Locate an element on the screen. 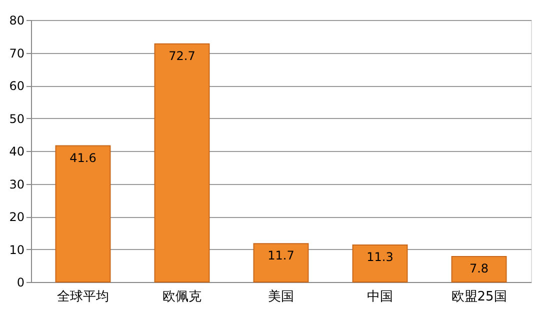  data-label: 41.6 is located at coordinates (83, 157).